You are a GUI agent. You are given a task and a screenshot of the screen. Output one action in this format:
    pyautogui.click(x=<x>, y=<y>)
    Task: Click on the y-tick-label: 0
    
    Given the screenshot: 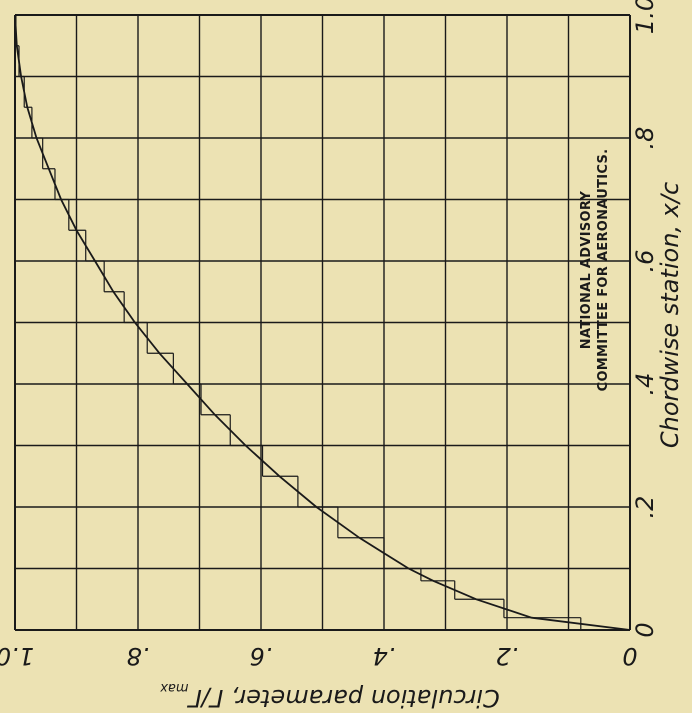 What is the action you would take?
    pyautogui.click(x=629, y=656)
    